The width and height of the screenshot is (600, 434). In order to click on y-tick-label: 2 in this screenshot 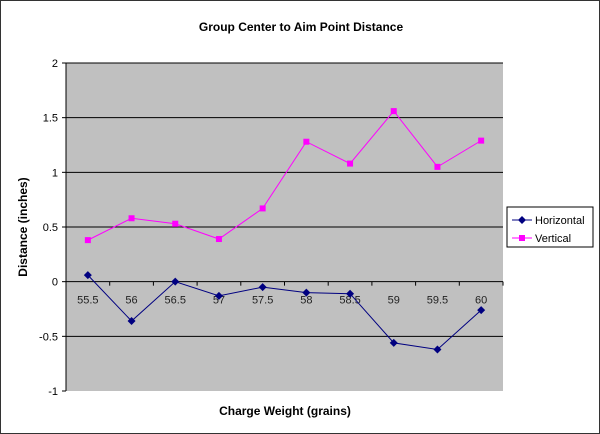, I will do `click(55, 64)`.